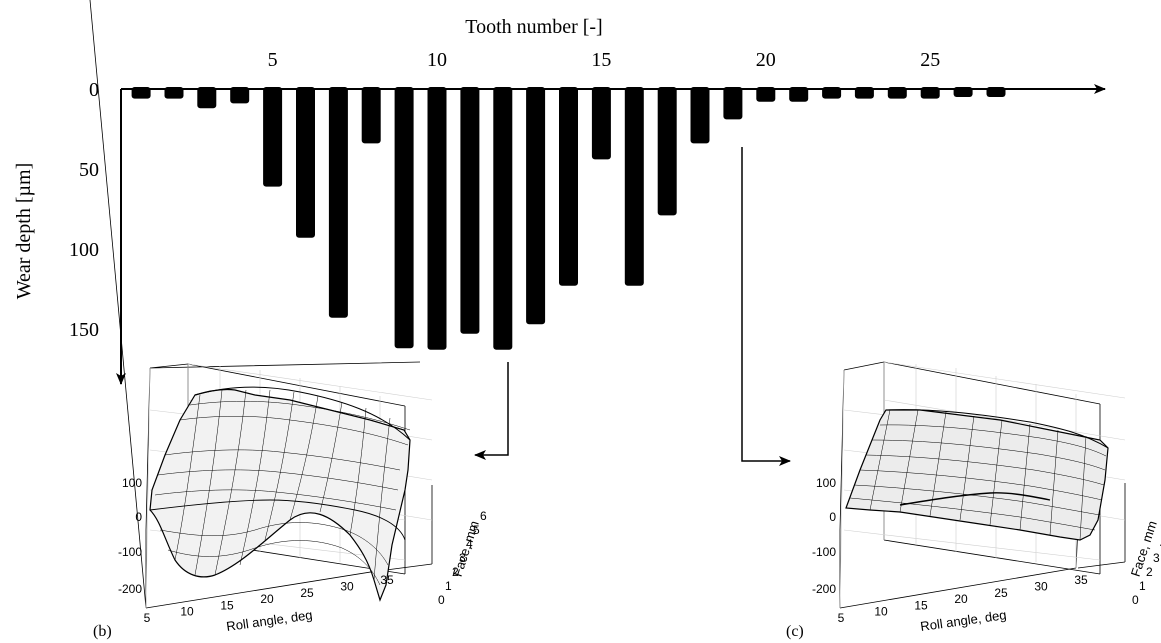 This screenshot has width=1161, height=643. Describe the element at coordinates (269, 620) in the screenshot. I see `xlabel-b: Roll angle, deg` at that location.